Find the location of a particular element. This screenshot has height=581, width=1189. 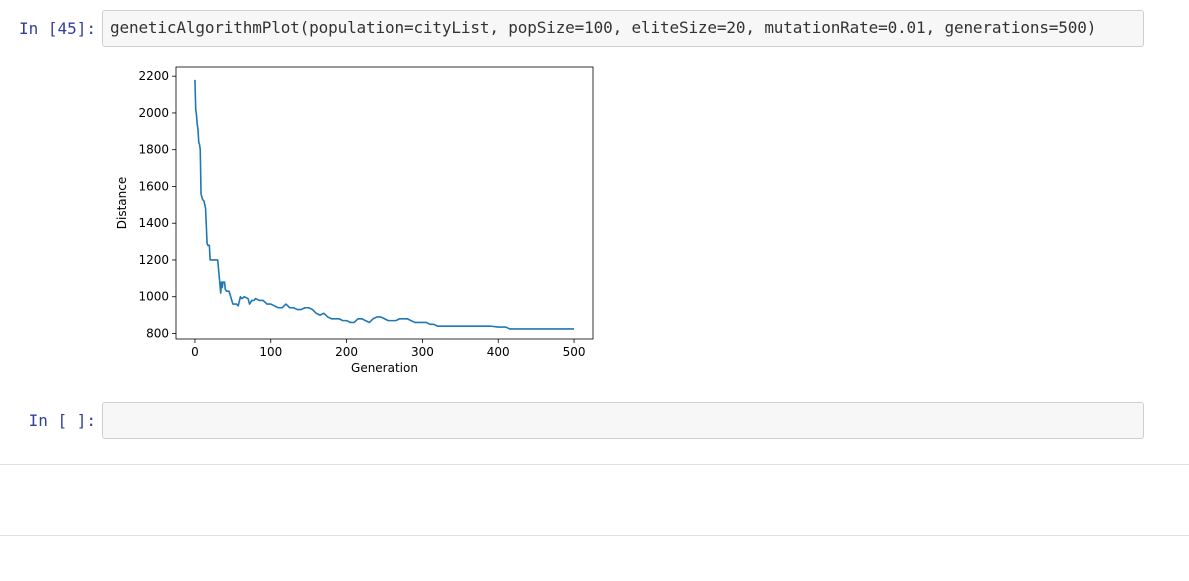

empty-code-cell-input is located at coordinates (623, 420).